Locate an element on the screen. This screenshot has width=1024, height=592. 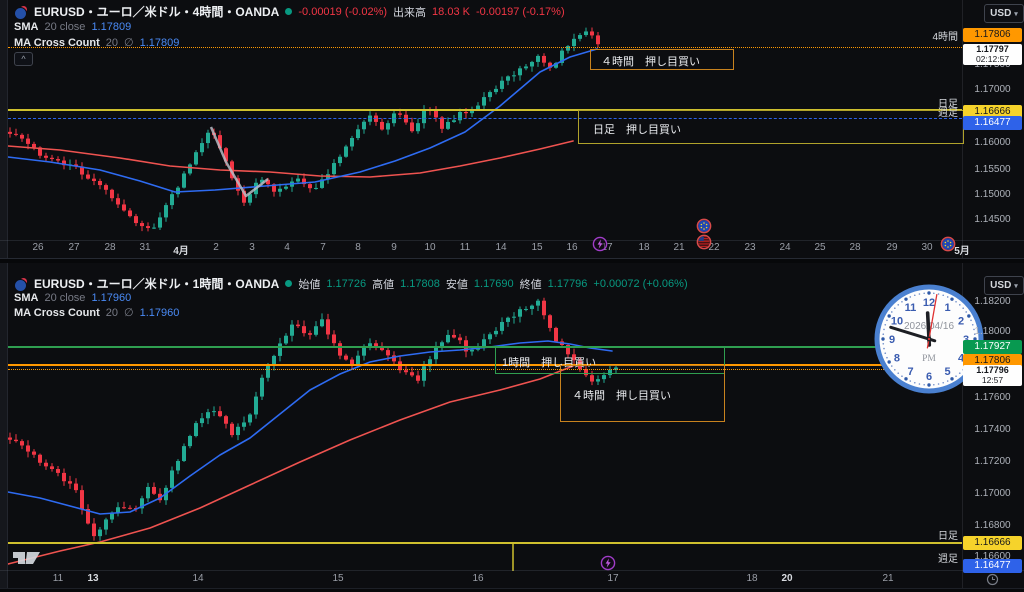
price-change-1h: +0.00072 (+0.06%) is located at coordinates (640, 283).